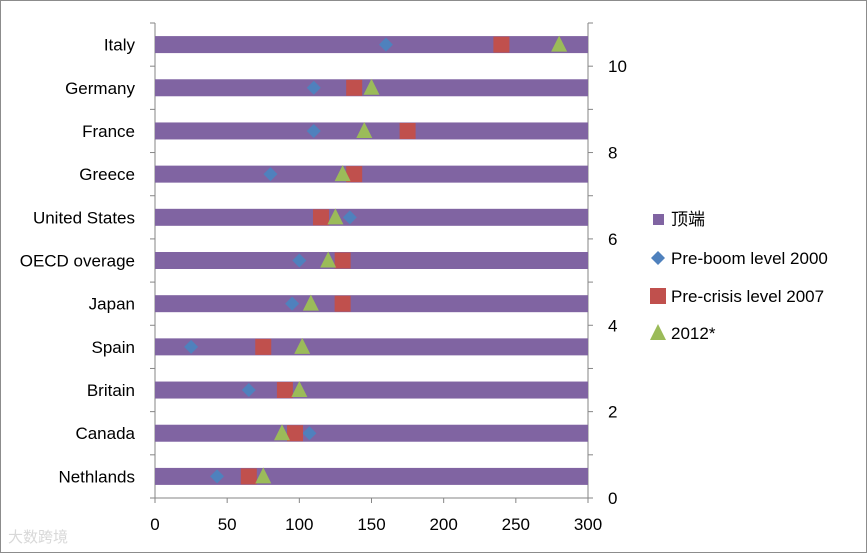 Image resolution: width=867 pixels, height=553 pixels. I want to click on category-label: Greece, so click(107, 174).